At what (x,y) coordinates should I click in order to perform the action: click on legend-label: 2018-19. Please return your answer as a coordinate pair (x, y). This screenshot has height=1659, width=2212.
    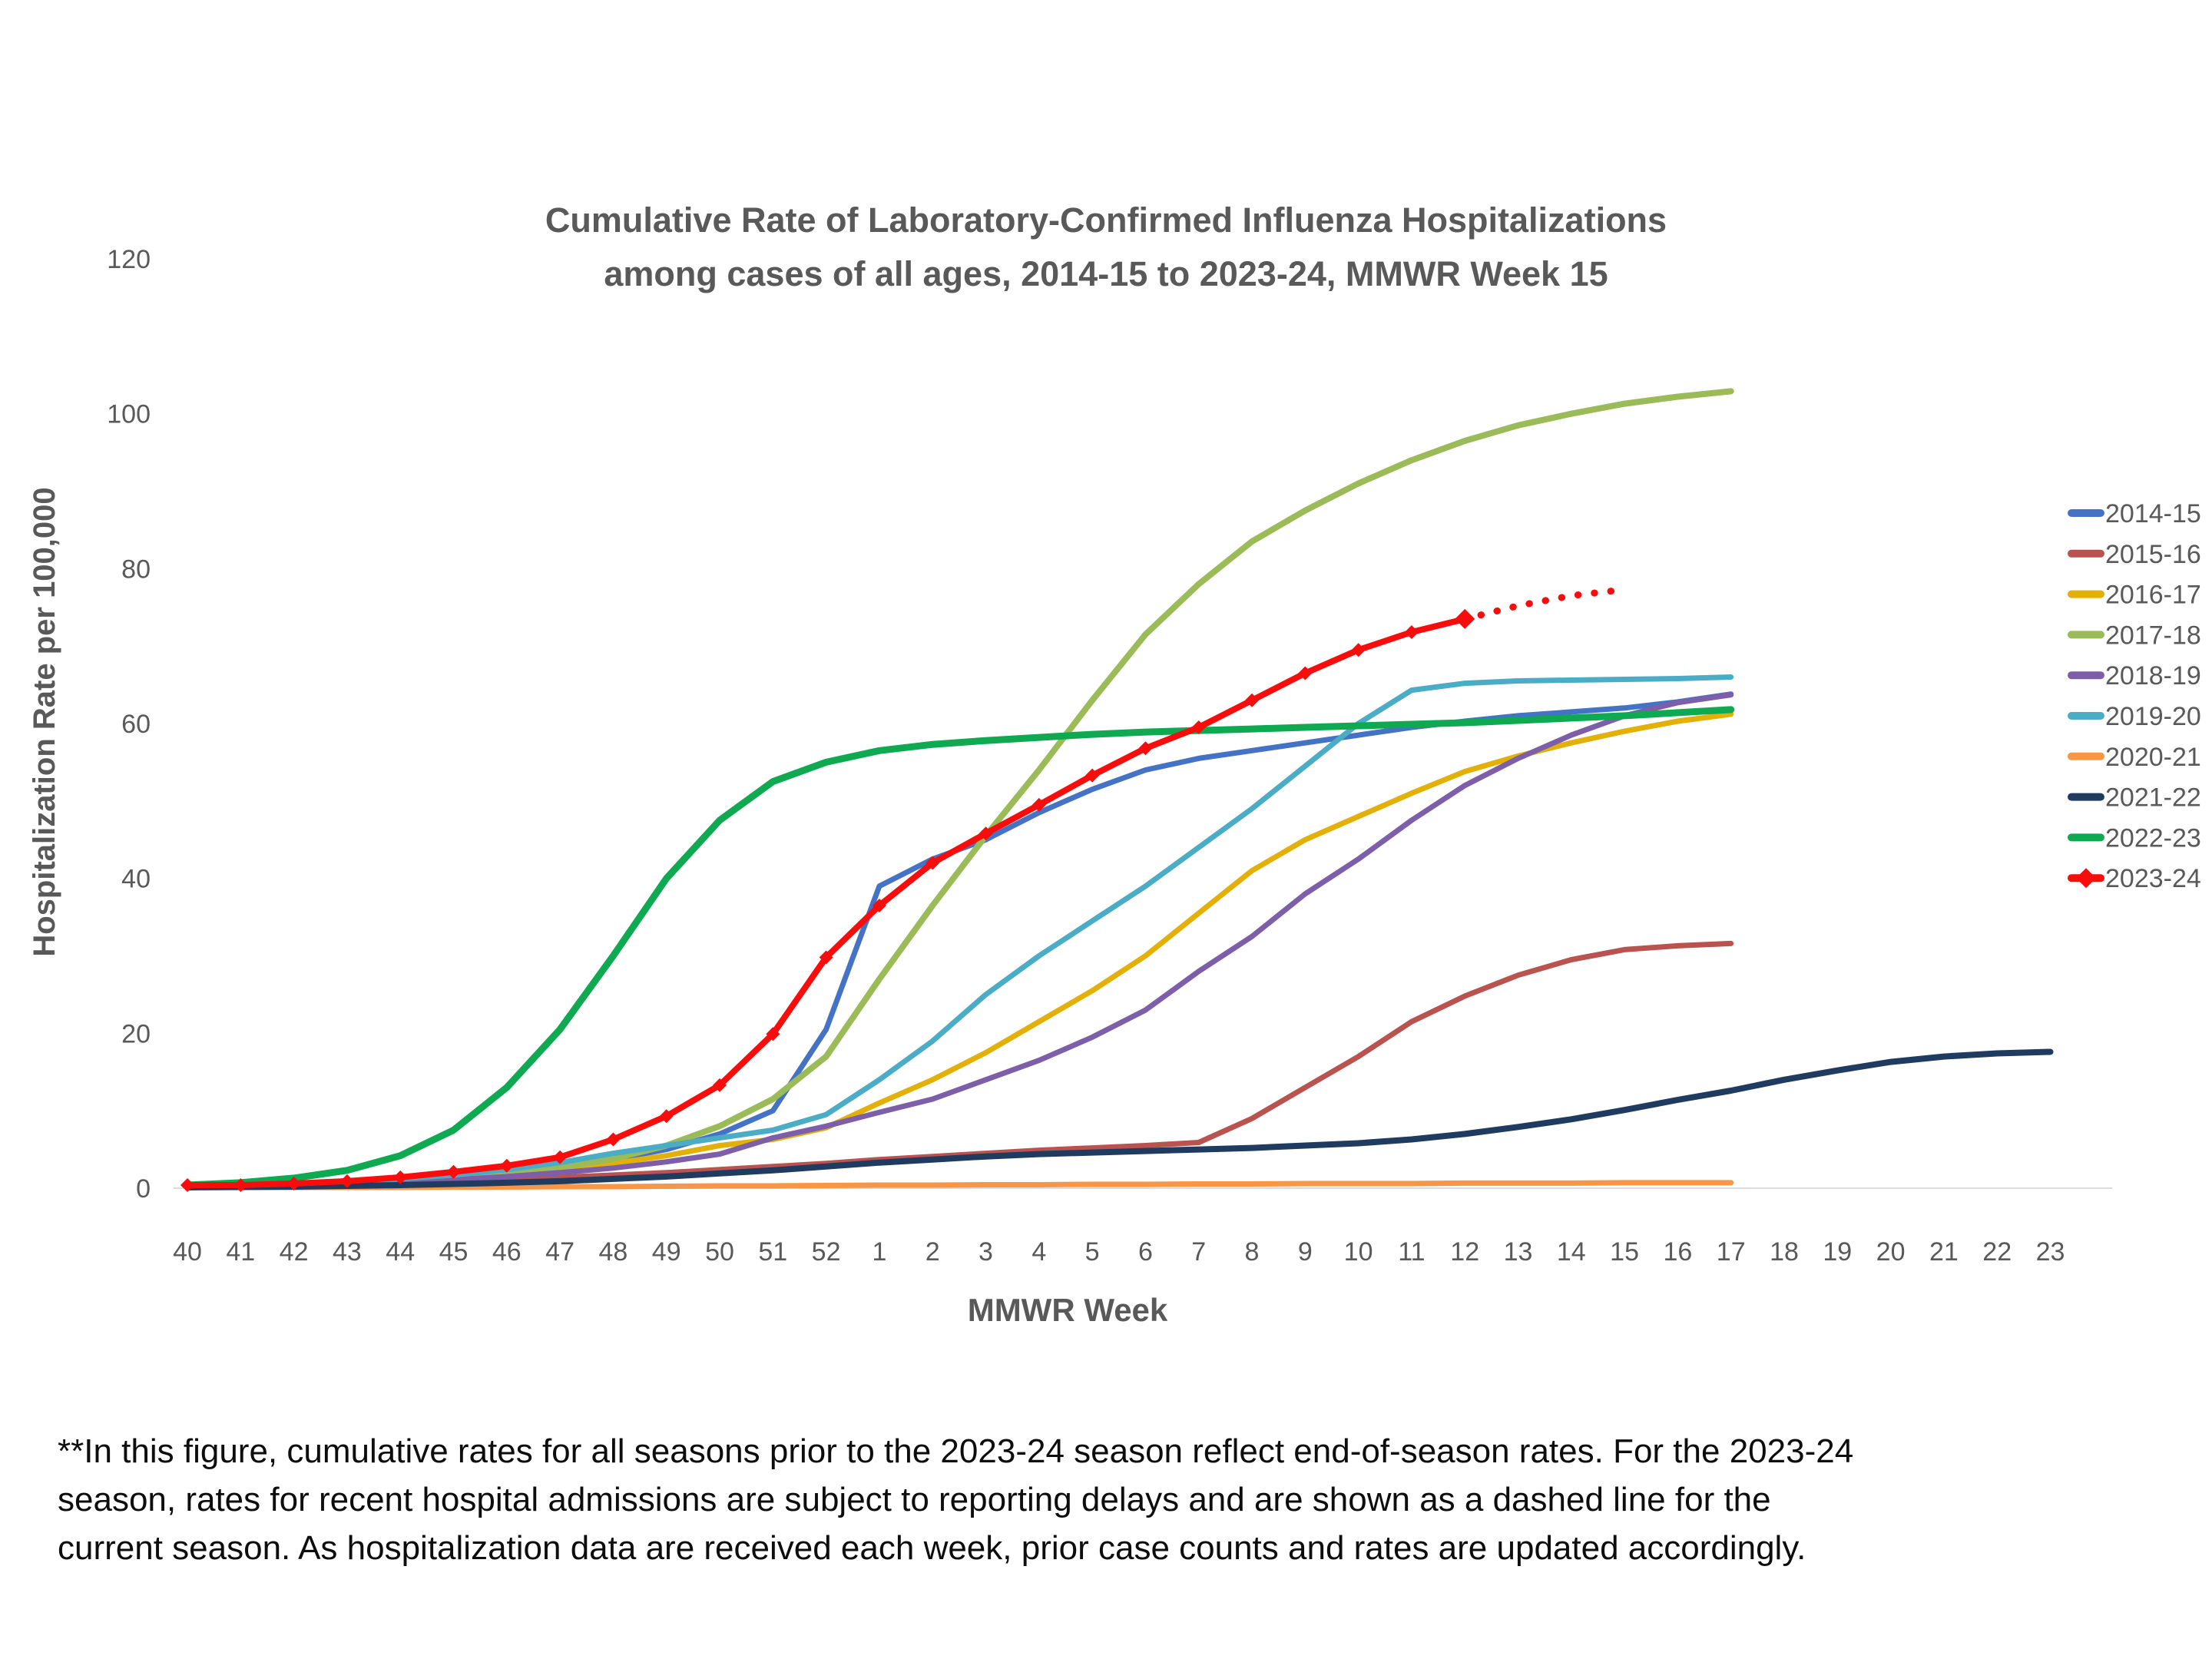
    Looking at the image, I should click on (2153, 675).